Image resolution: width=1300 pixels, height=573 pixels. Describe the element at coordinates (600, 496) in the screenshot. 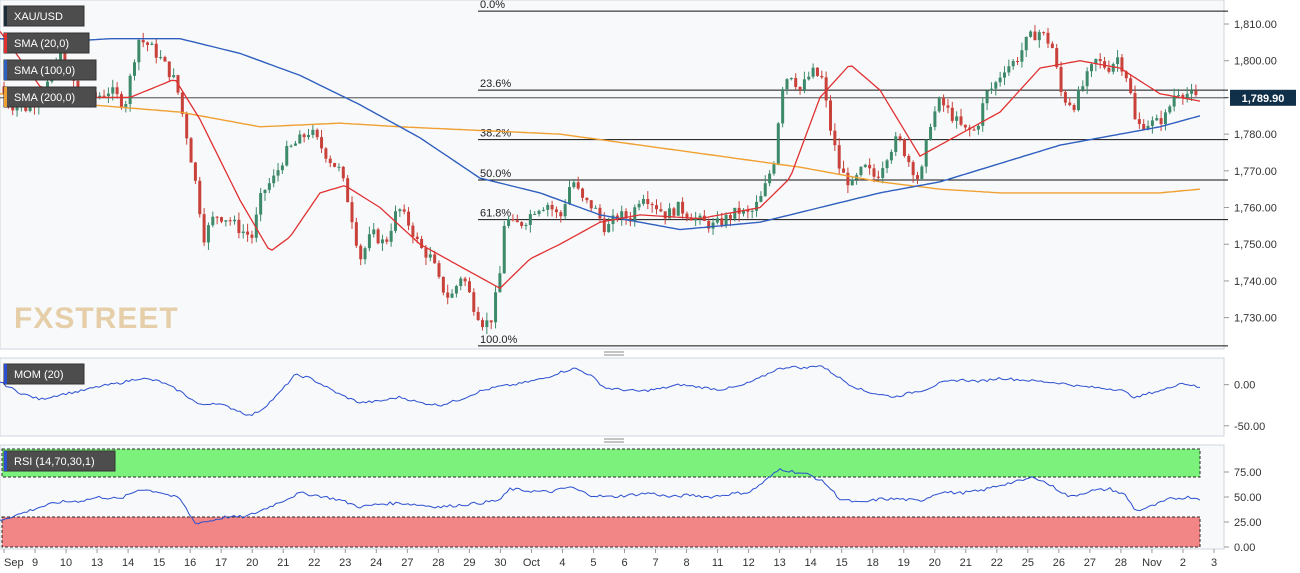

I see `rsi-indicator` at that location.